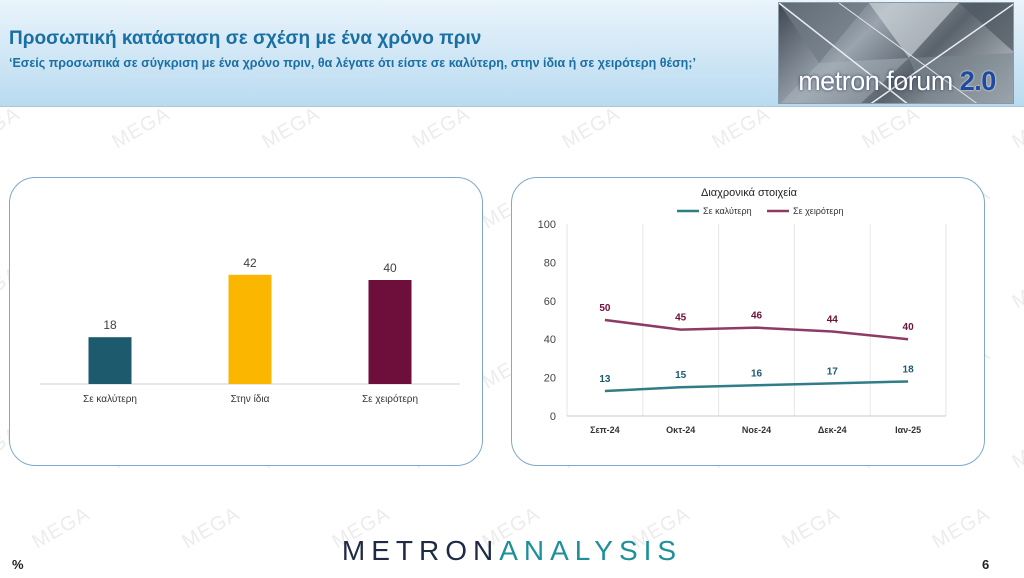  I want to click on x-tick-label: Οκτ-24, so click(680, 430).